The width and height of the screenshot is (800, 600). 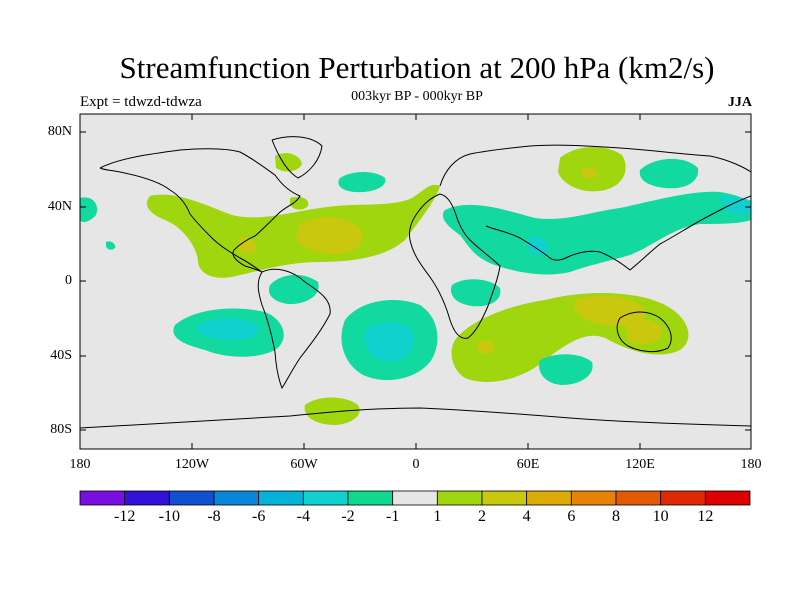 I want to click on colorbar-label: -12, so click(x=124, y=516).